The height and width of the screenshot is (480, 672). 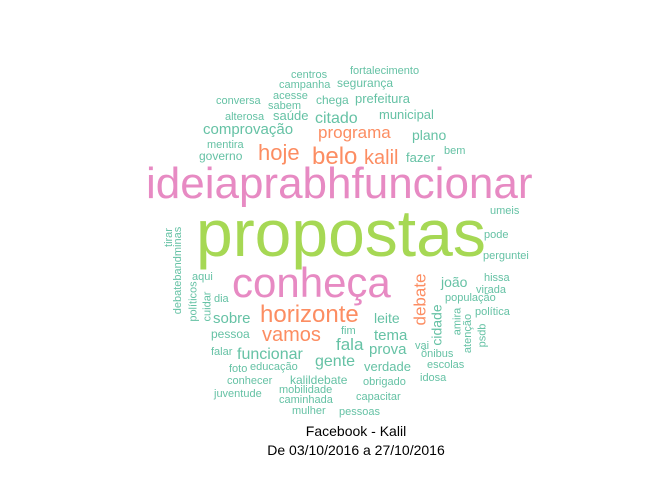 What do you see at coordinates (309, 314) in the screenshot?
I see `word-horizonte: horizonte` at bounding box center [309, 314].